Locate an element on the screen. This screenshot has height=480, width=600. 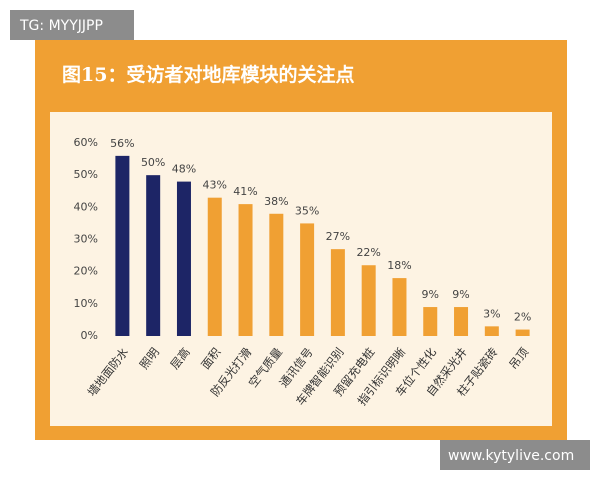
value-label: 41% is located at coordinates (245, 191).